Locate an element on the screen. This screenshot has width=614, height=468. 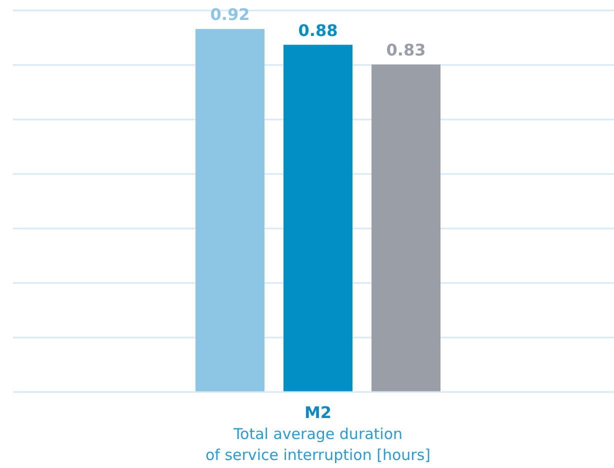
data-label: 0.88 is located at coordinates (318, 30).